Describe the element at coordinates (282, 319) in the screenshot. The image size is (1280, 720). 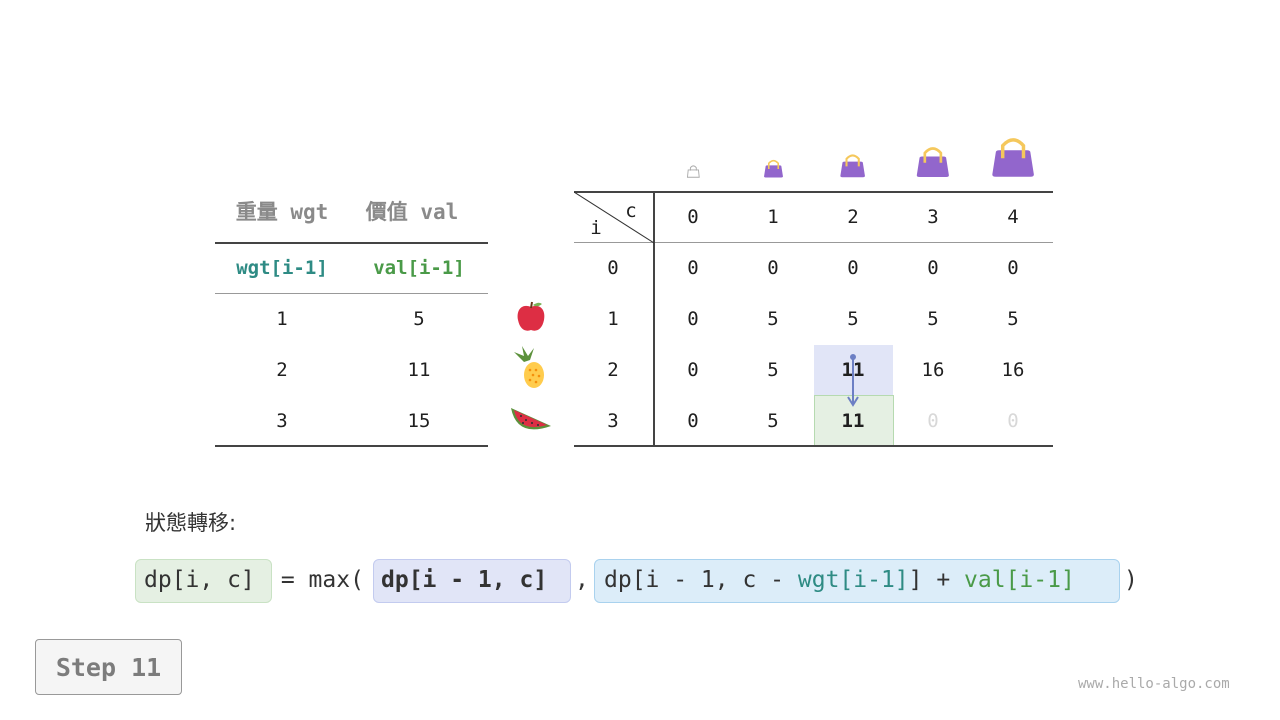
I see `weight-cell: 1` at that location.